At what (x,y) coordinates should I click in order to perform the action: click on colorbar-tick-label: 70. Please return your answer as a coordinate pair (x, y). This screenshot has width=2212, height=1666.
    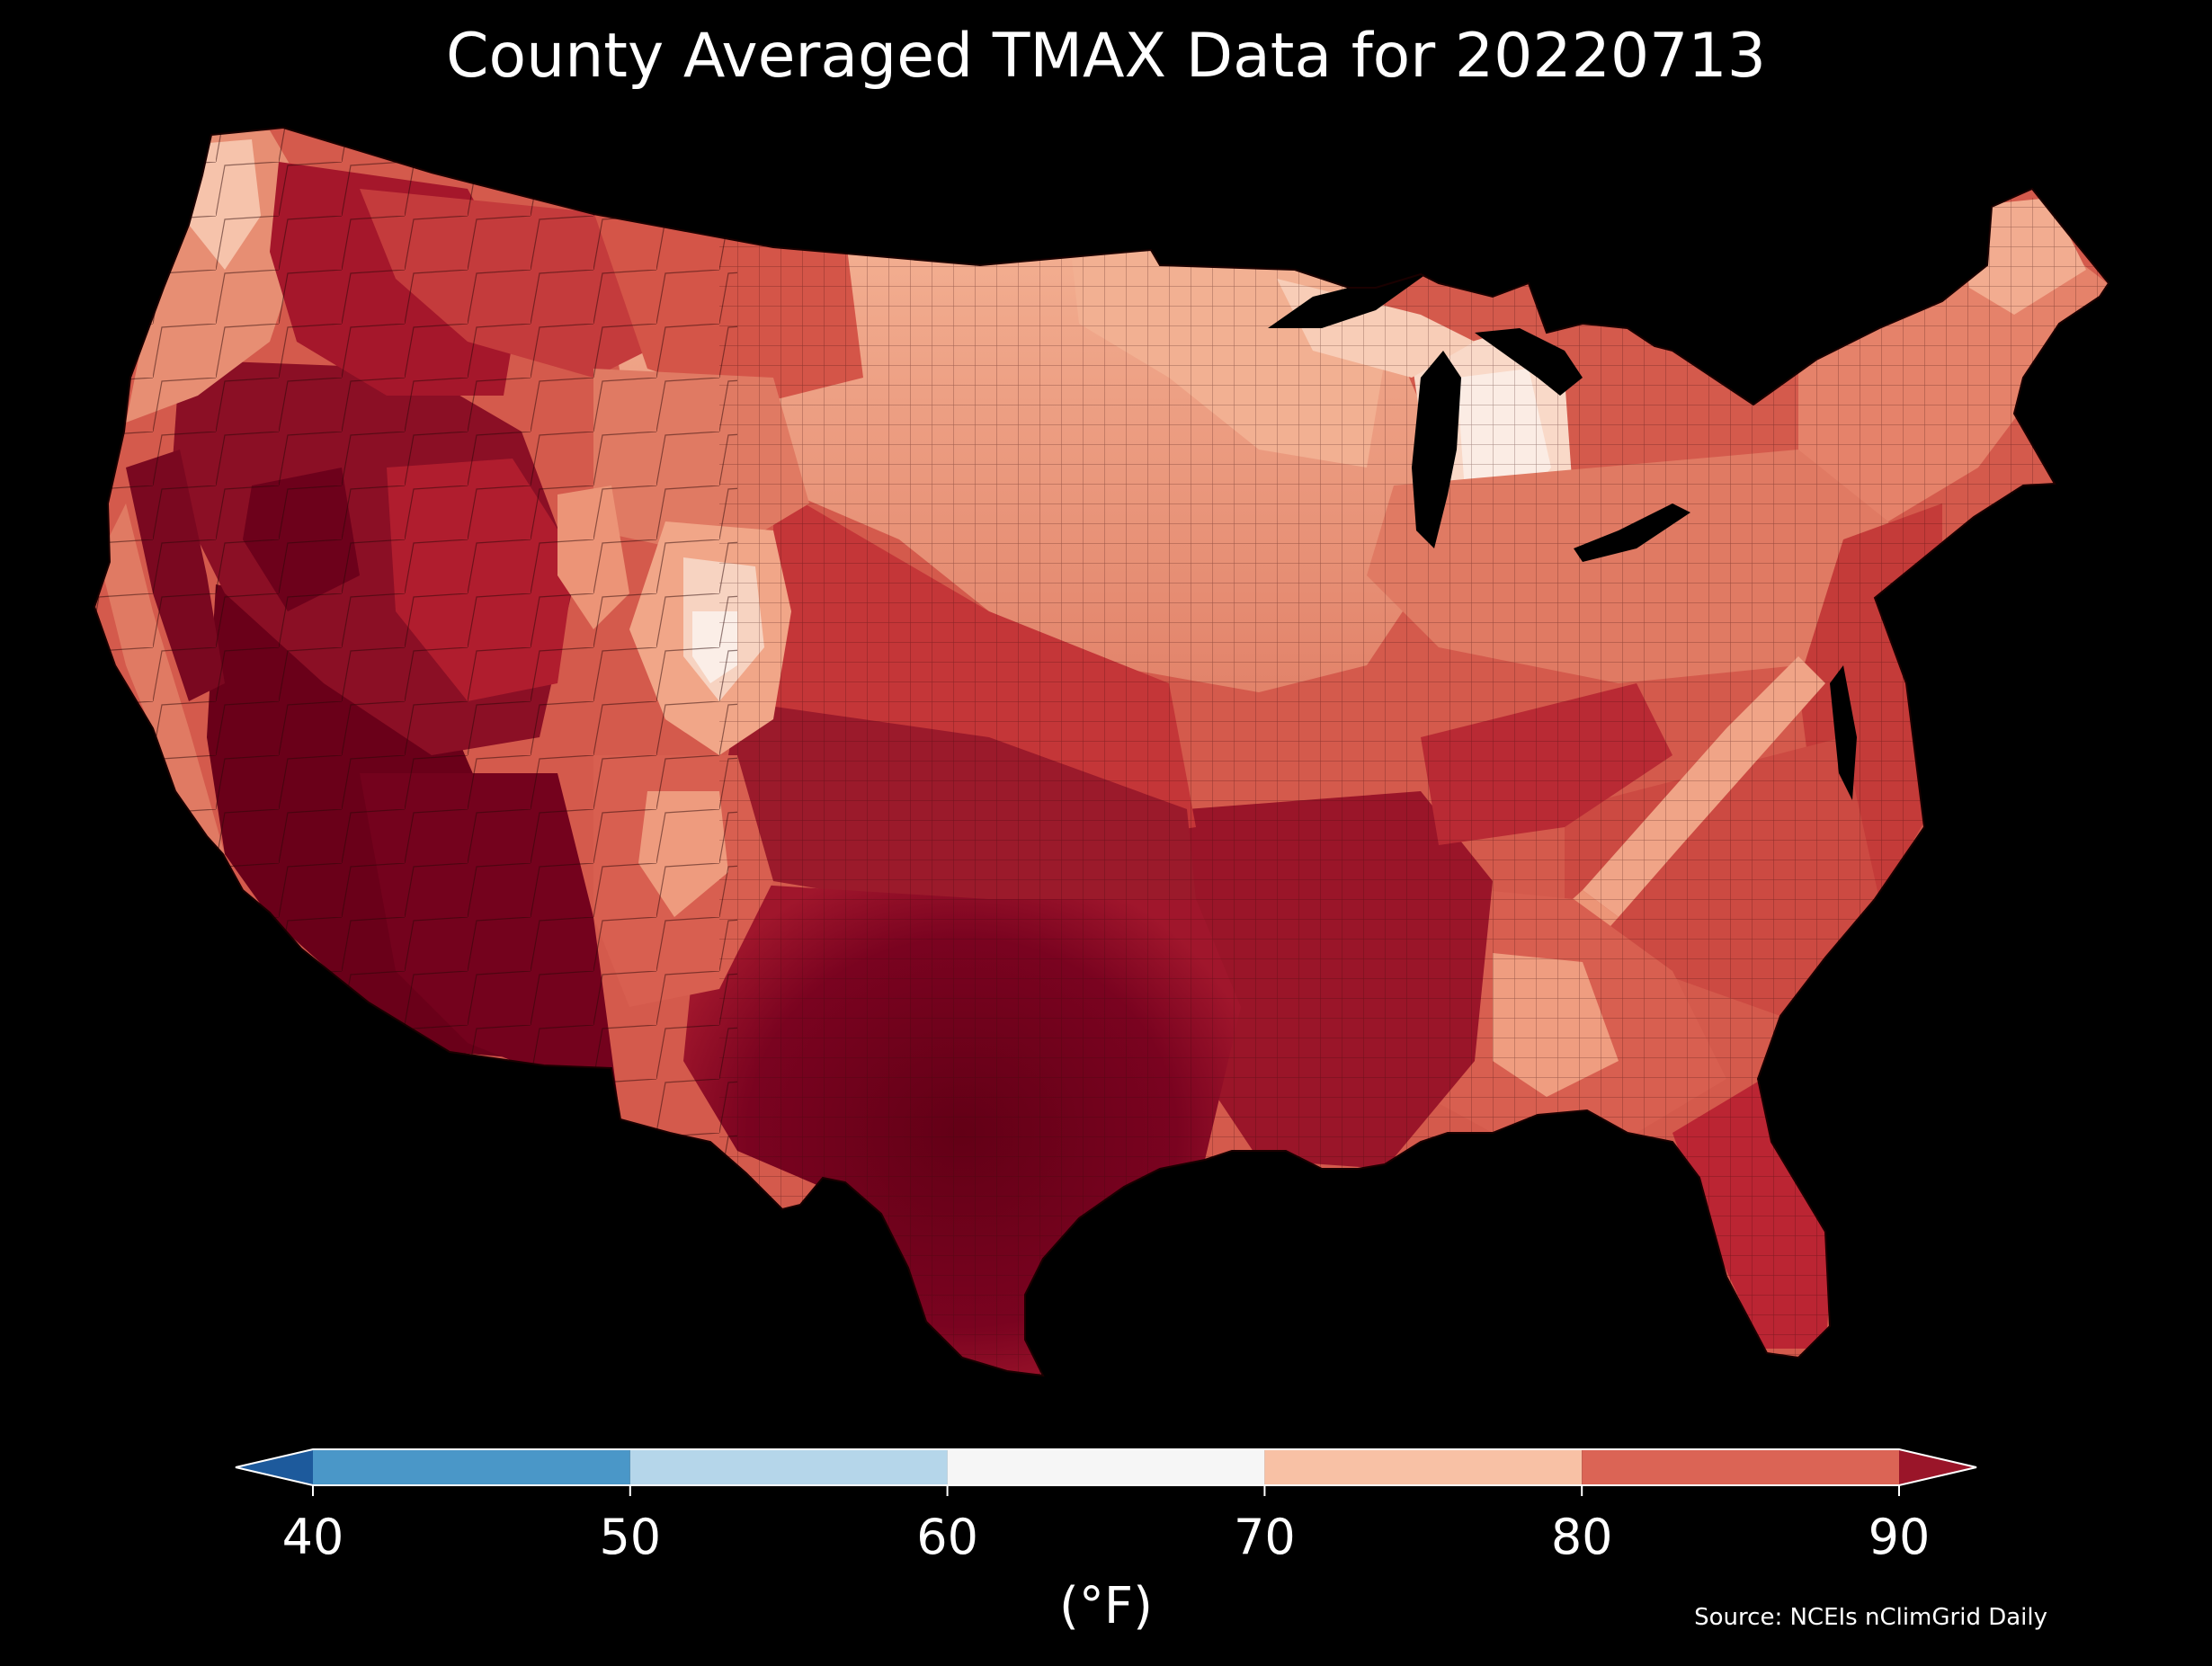
    Looking at the image, I should click on (1265, 1537).